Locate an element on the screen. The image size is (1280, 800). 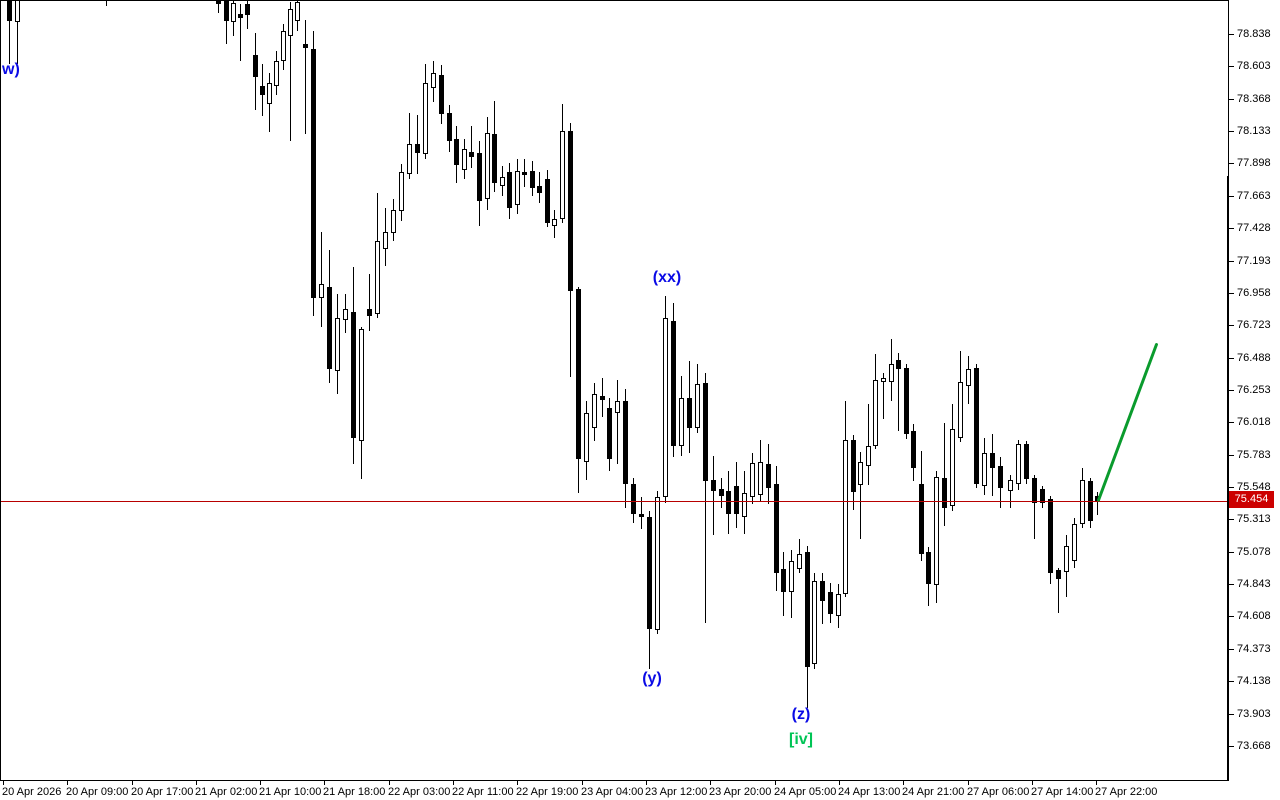
price-tick-label: 74.608 is located at coordinates (1254, 616).